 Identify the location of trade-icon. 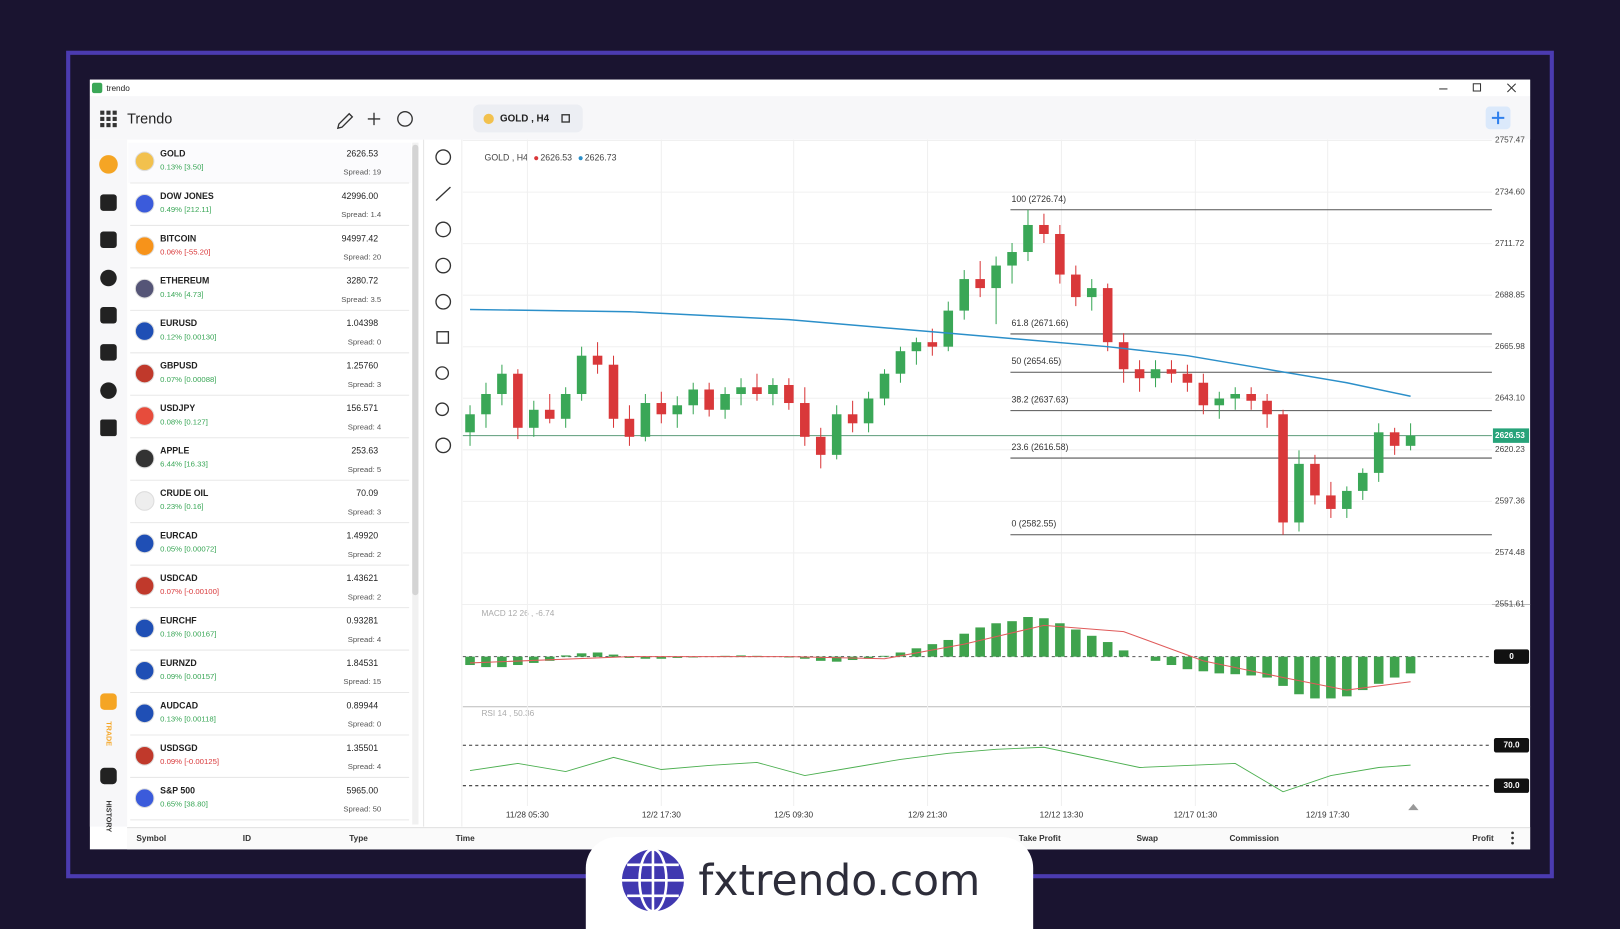
(108, 701).